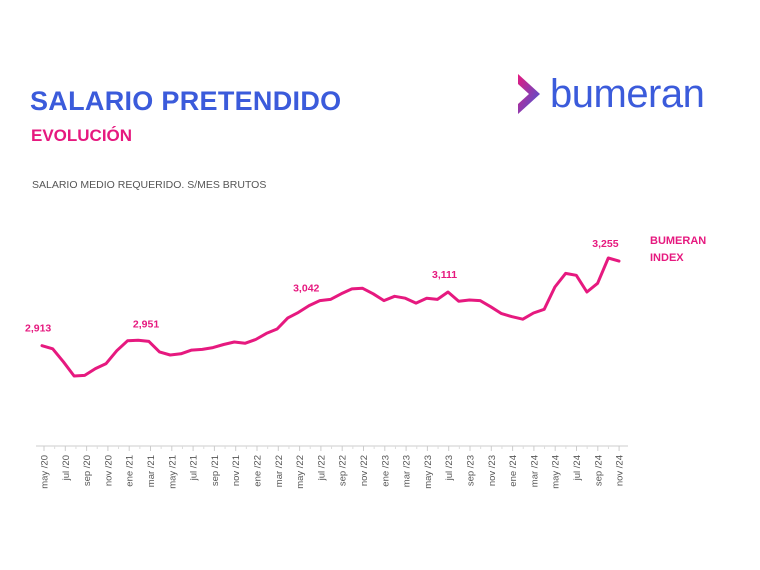 The width and height of the screenshot is (760, 570). What do you see at coordinates (279, 471) in the screenshot?
I see `x-tick-label: mar /22` at bounding box center [279, 471].